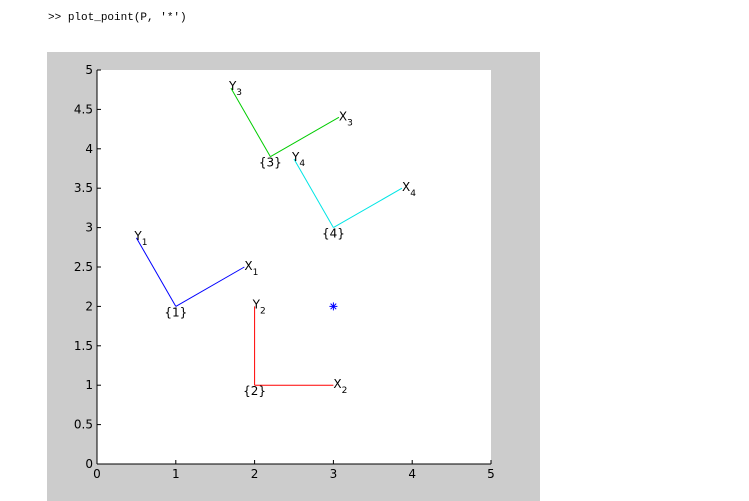 This screenshot has width=749, height=501. Describe the element at coordinates (176, 474) in the screenshot. I see `x-tick-label: 1` at that location.